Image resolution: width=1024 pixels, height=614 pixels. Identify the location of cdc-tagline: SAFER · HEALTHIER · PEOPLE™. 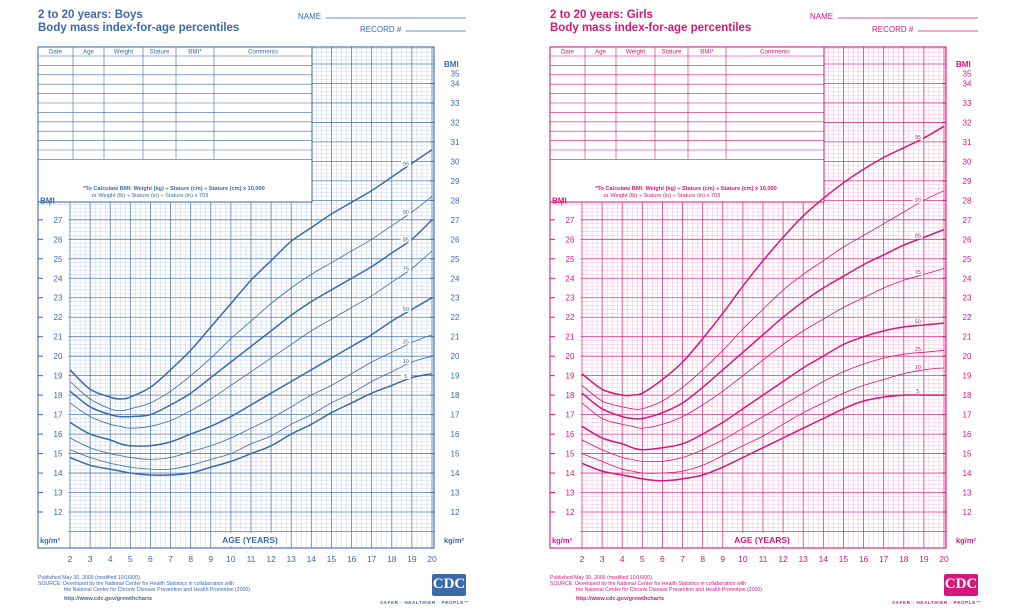
(425, 602).